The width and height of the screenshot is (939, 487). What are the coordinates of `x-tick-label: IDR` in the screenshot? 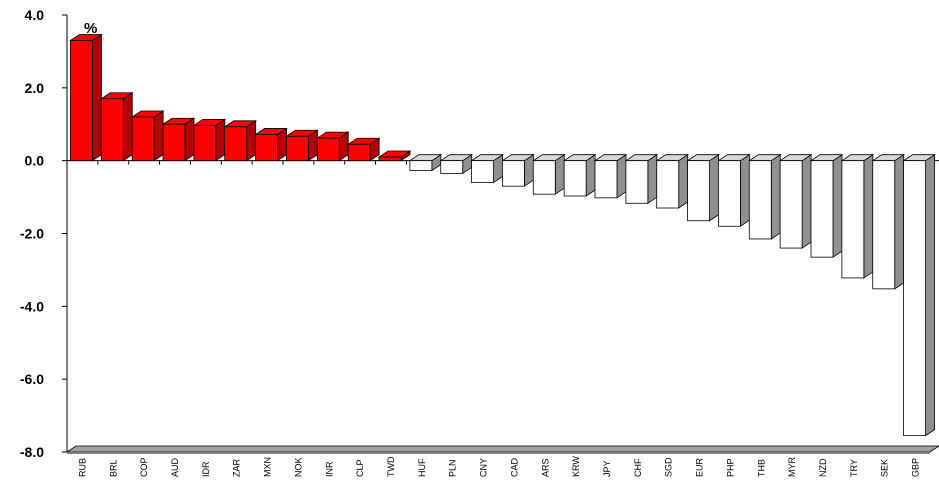 It's located at (206, 469).